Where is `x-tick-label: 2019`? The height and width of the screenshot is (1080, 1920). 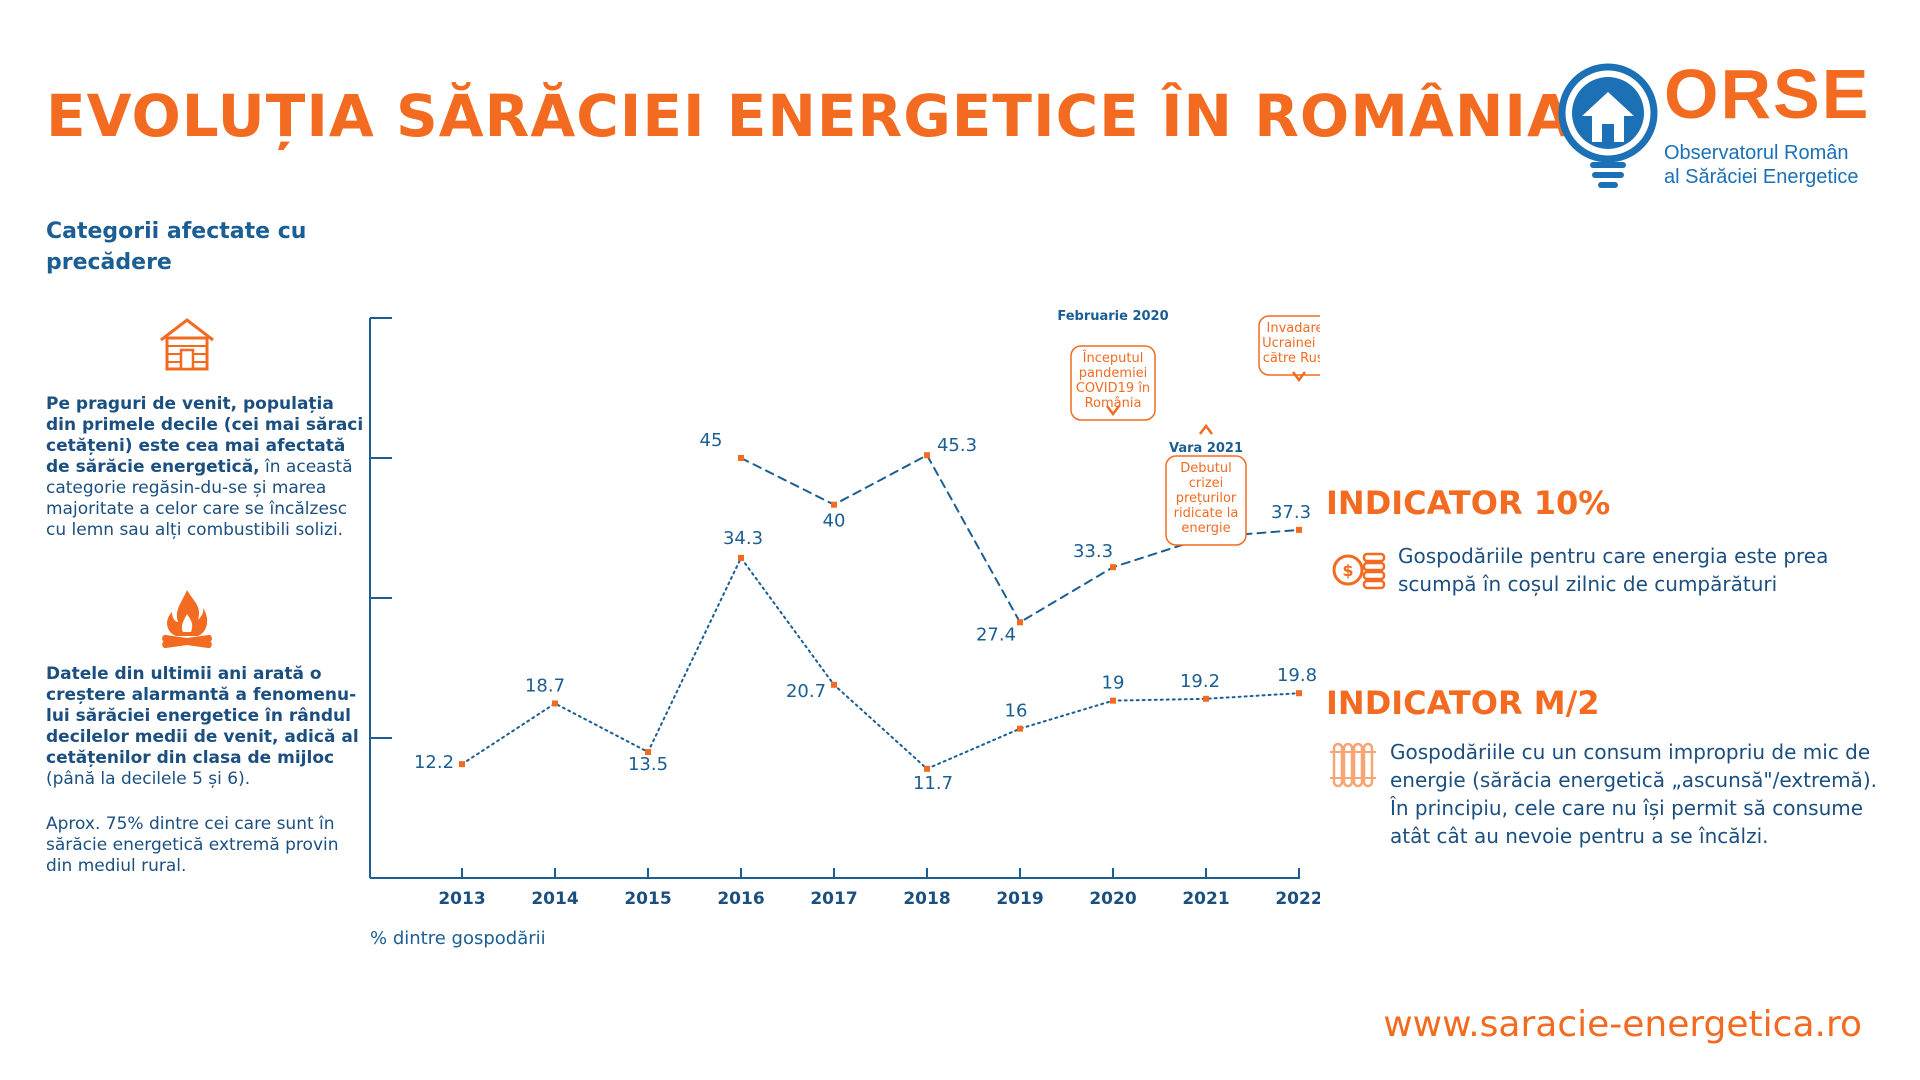
x-tick-label: 2019 is located at coordinates (1019, 899).